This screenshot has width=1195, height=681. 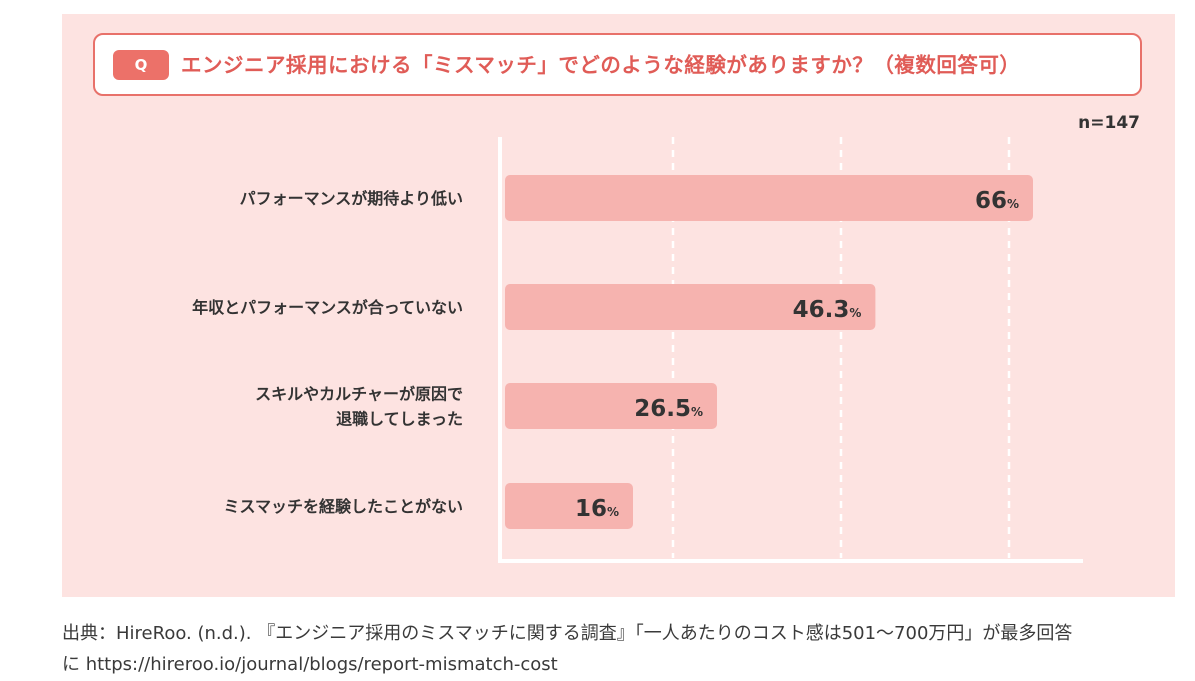 I want to click on category-label-2: 年収とパフォーマンスが合っていない, so click(x=327, y=307).